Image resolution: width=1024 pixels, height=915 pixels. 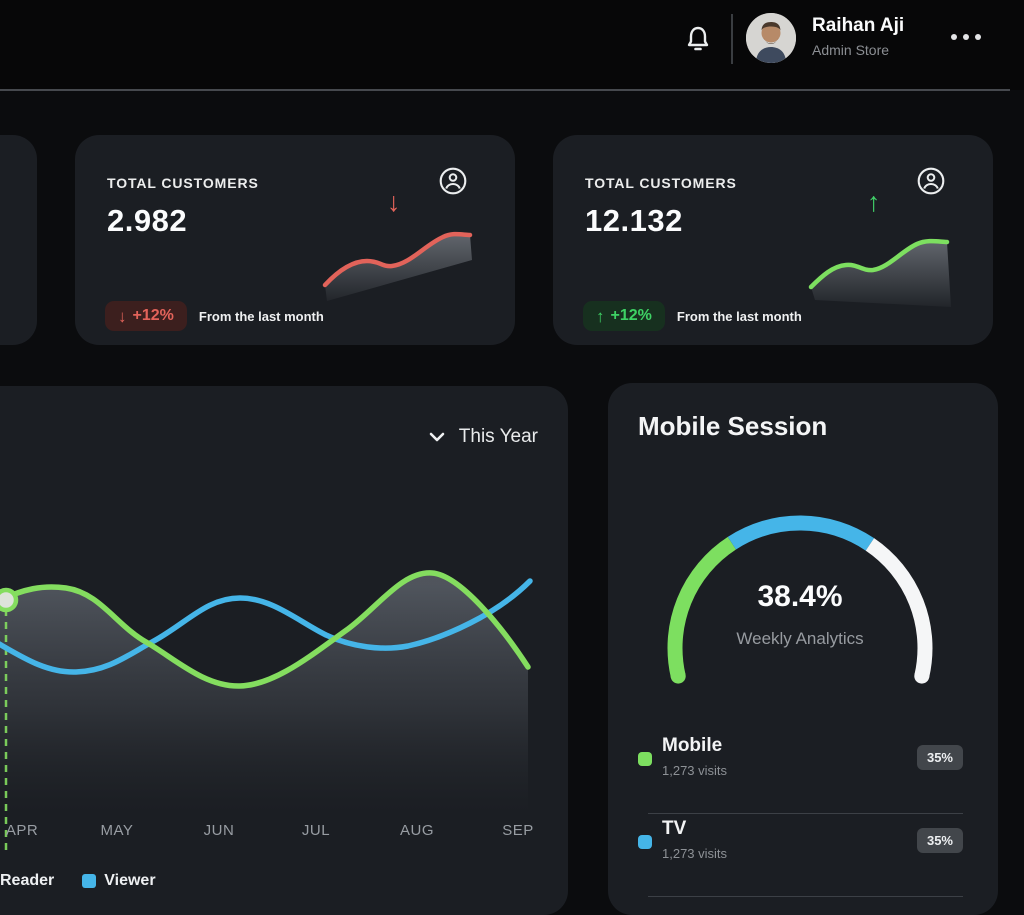 I want to click on x-axis-label: AUG, so click(x=417, y=830).